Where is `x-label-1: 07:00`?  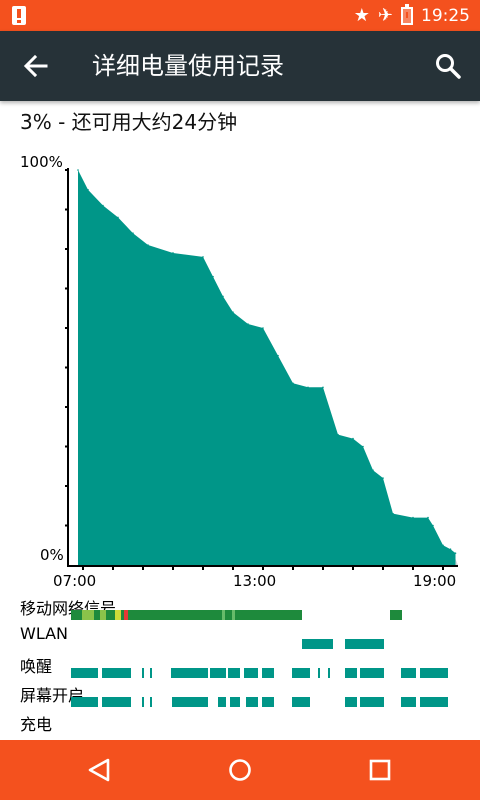
x-label-1: 07:00 is located at coordinates (75, 581).